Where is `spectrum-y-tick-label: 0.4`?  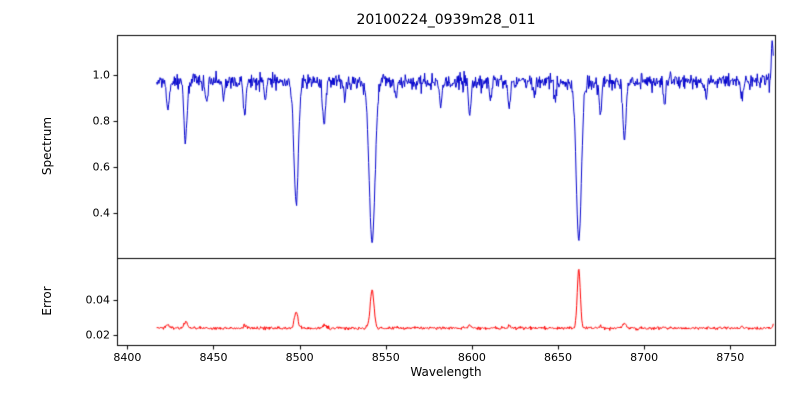 spectrum-y-tick-label: 0.4 is located at coordinates (101, 213).